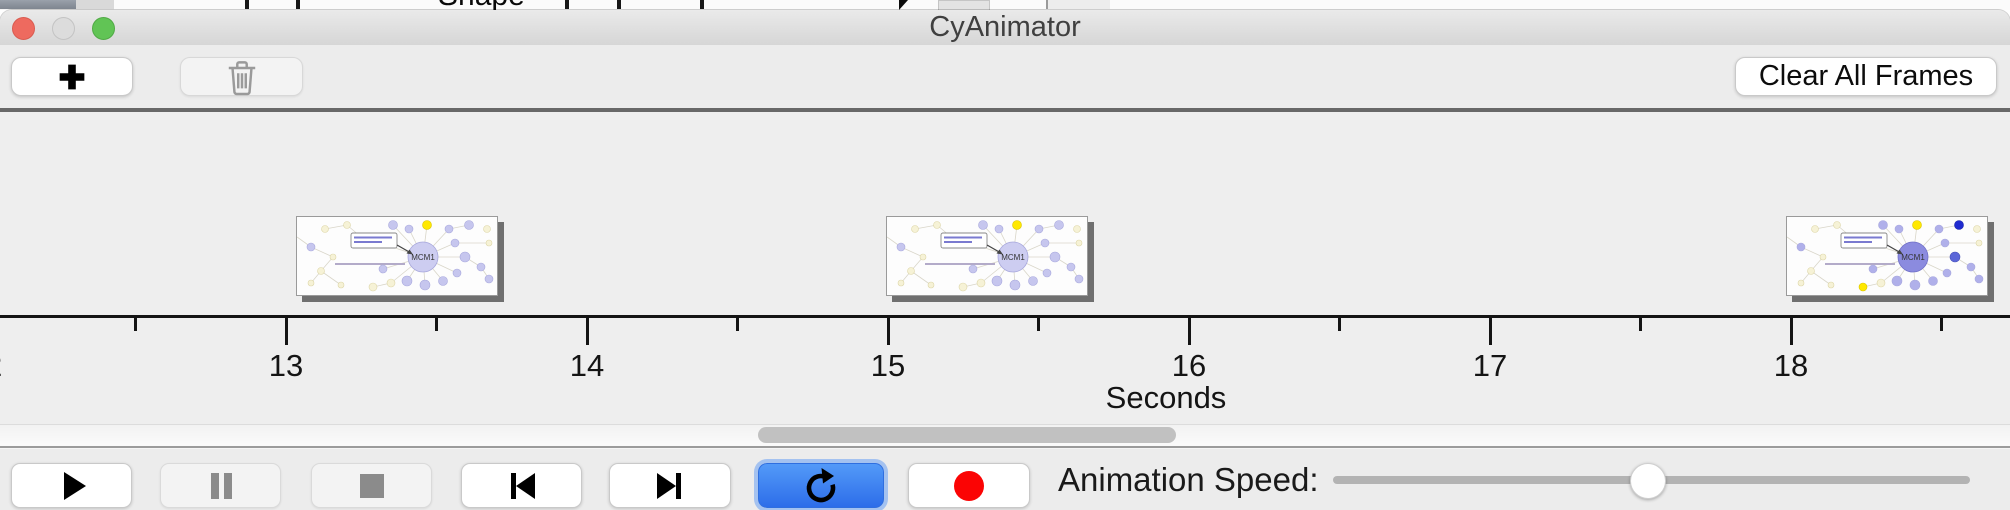 The image size is (2010, 510). What do you see at coordinates (1490, 365) in the screenshot?
I see `tick-label: 17` at bounding box center [1490, 365].